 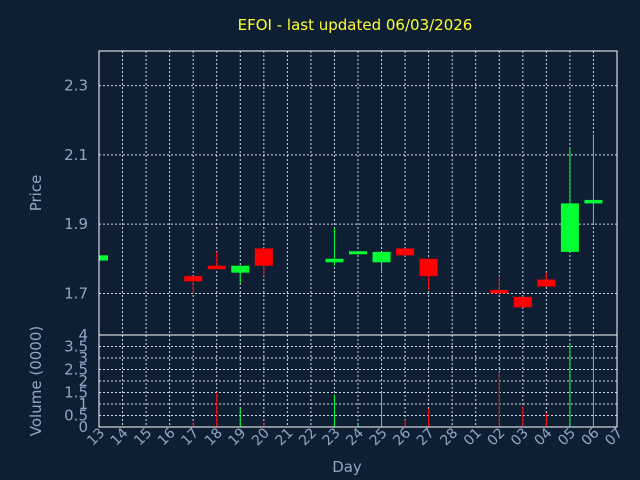 I want to click on x-tick-label: 15, so click(x=143, y=437).